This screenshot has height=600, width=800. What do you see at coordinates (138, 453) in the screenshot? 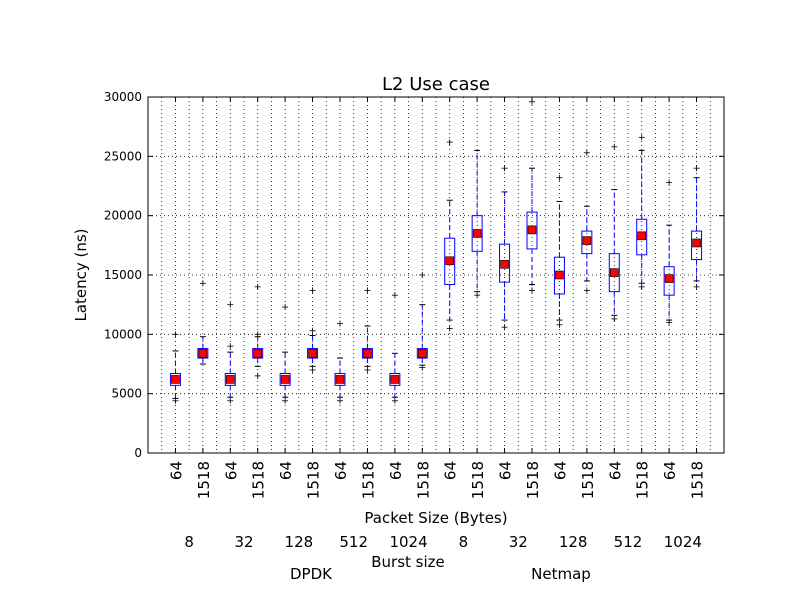
I see `y-tick-label: 0` at bounding box center [138, 453].